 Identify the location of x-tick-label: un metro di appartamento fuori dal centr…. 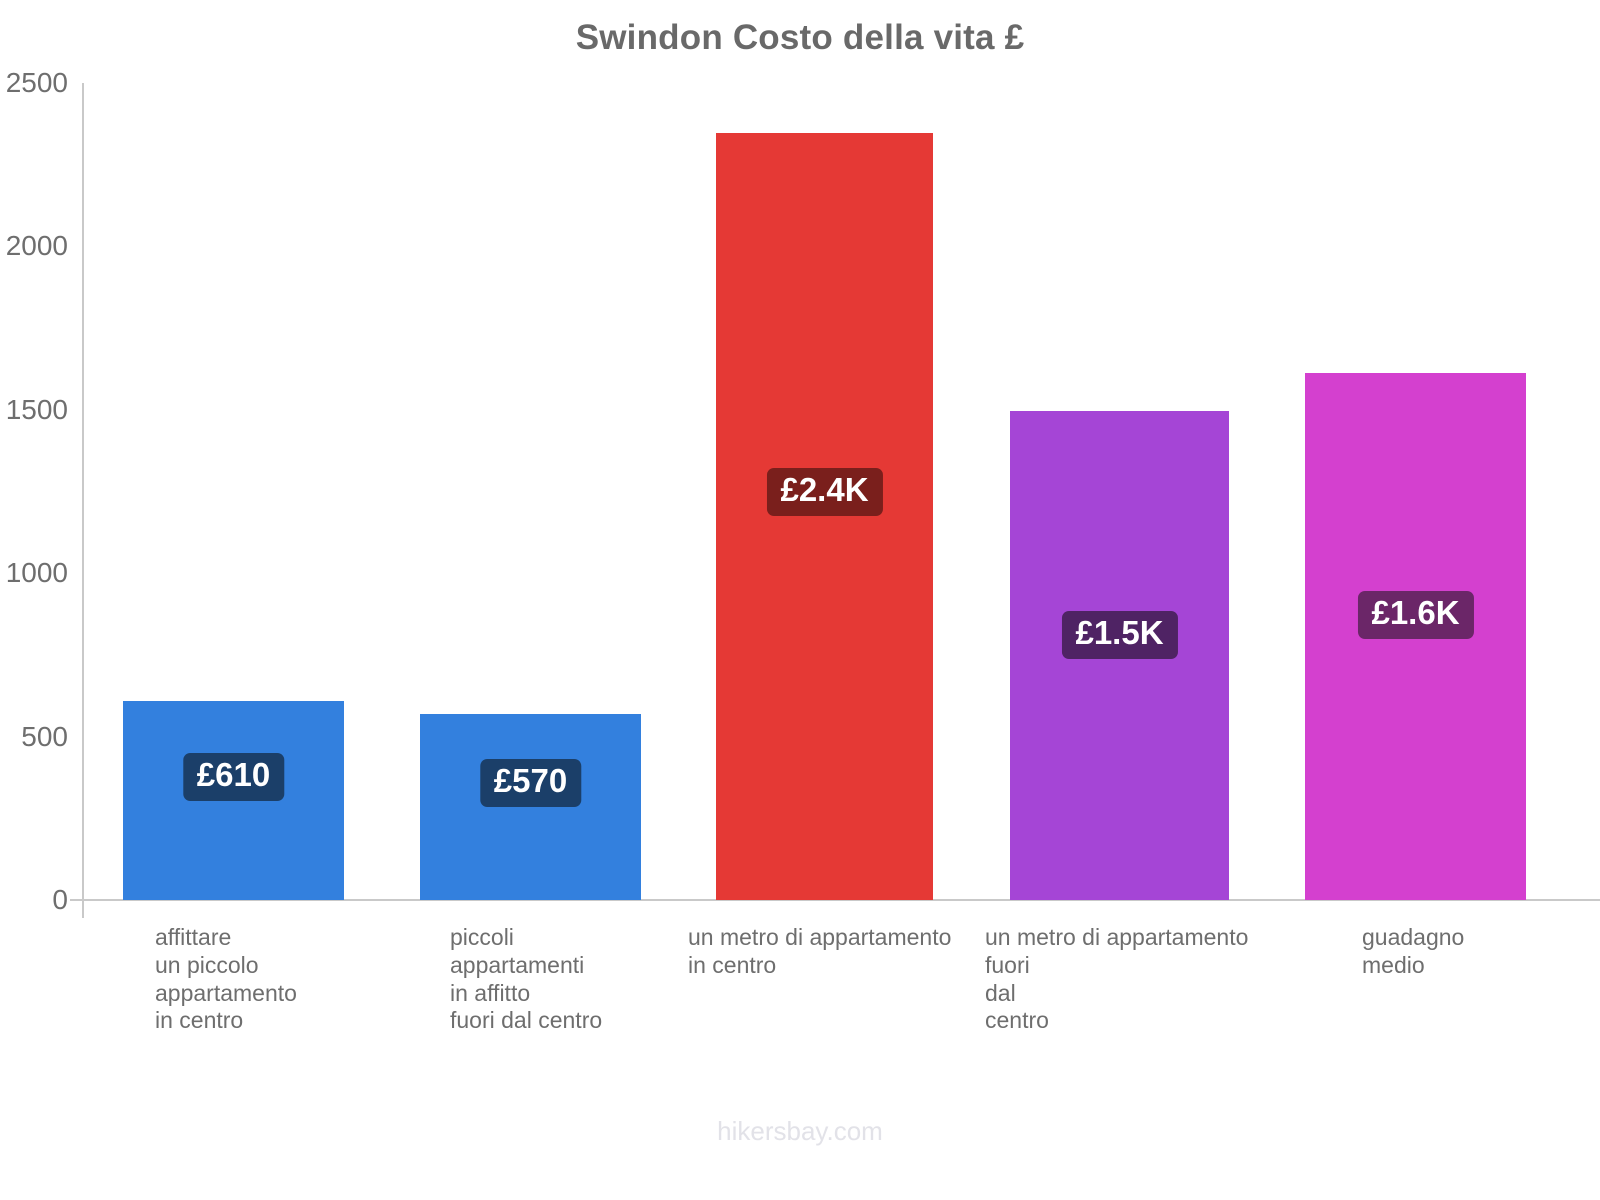
(1117, 979).